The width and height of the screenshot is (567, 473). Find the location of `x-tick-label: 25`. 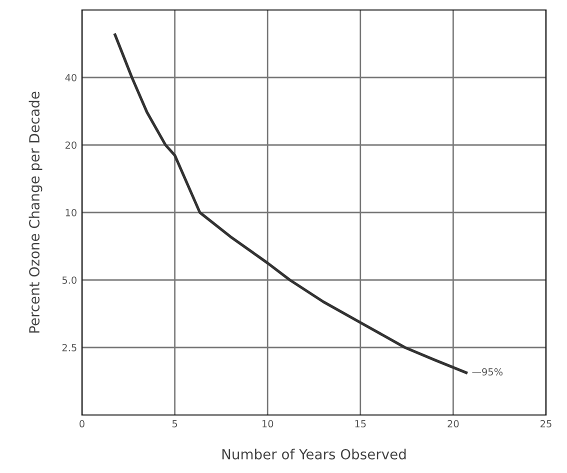

x-tick-label: 25 is located at coordinates (546, 424).